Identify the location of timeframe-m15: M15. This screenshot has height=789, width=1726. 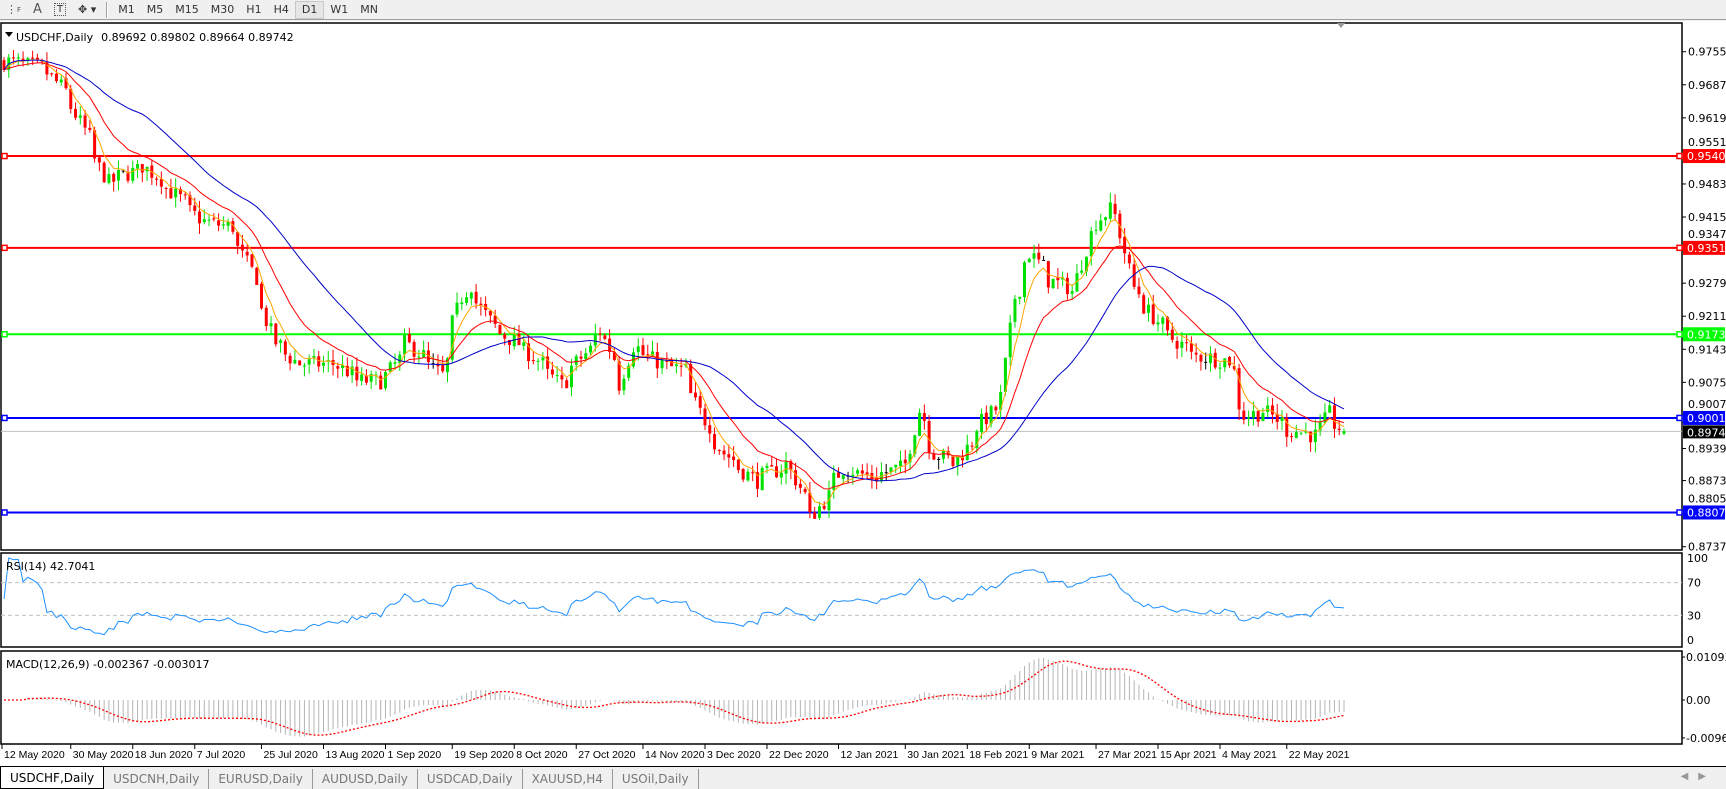
(187, 9).